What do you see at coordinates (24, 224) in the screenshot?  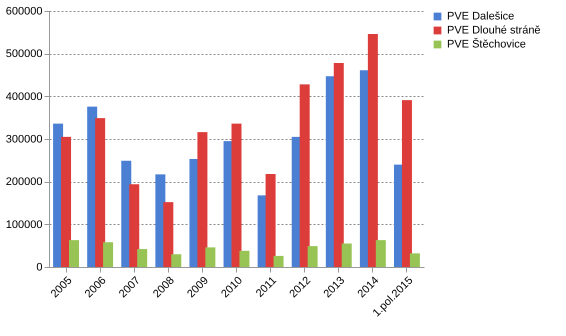 I see `y-tick-label: 100000` at bounding box center [24, 224].